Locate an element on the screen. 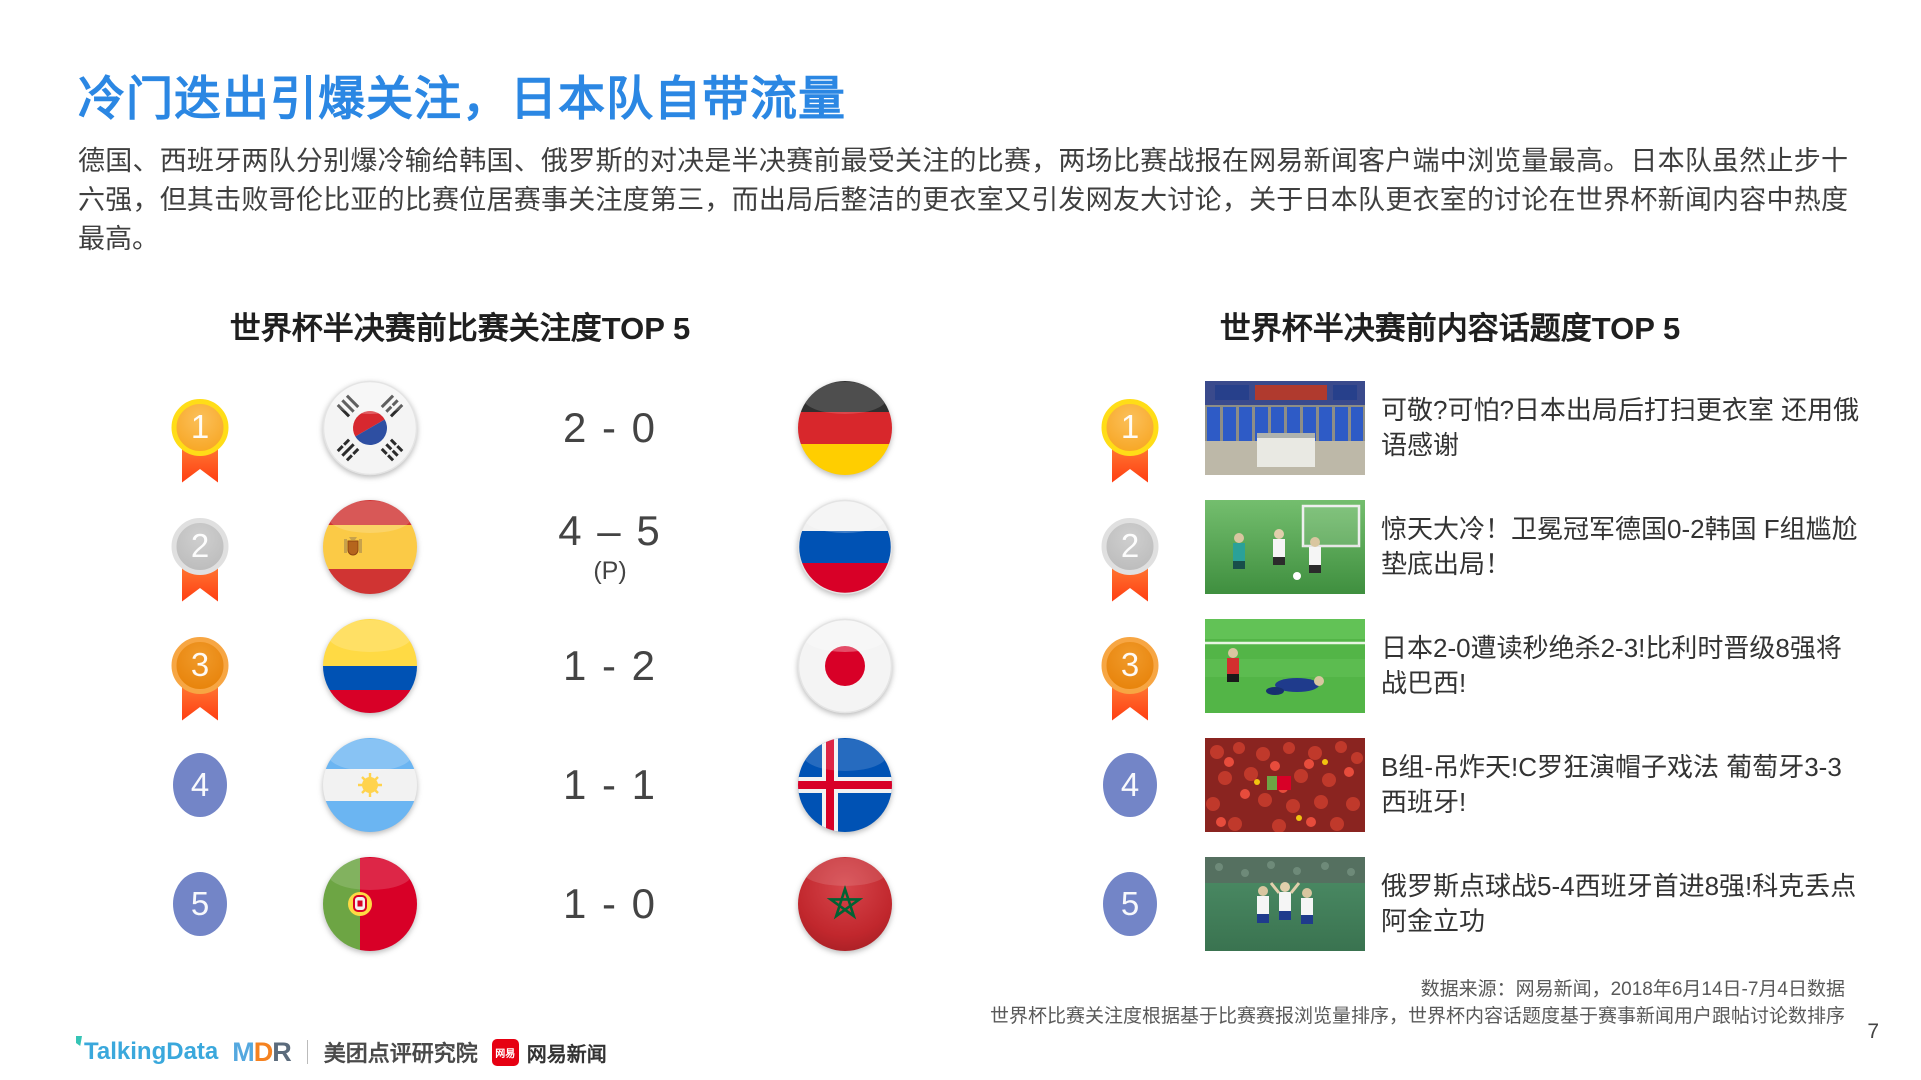  table-row: 5 1 - 0 is located at coordinates (535, 903).